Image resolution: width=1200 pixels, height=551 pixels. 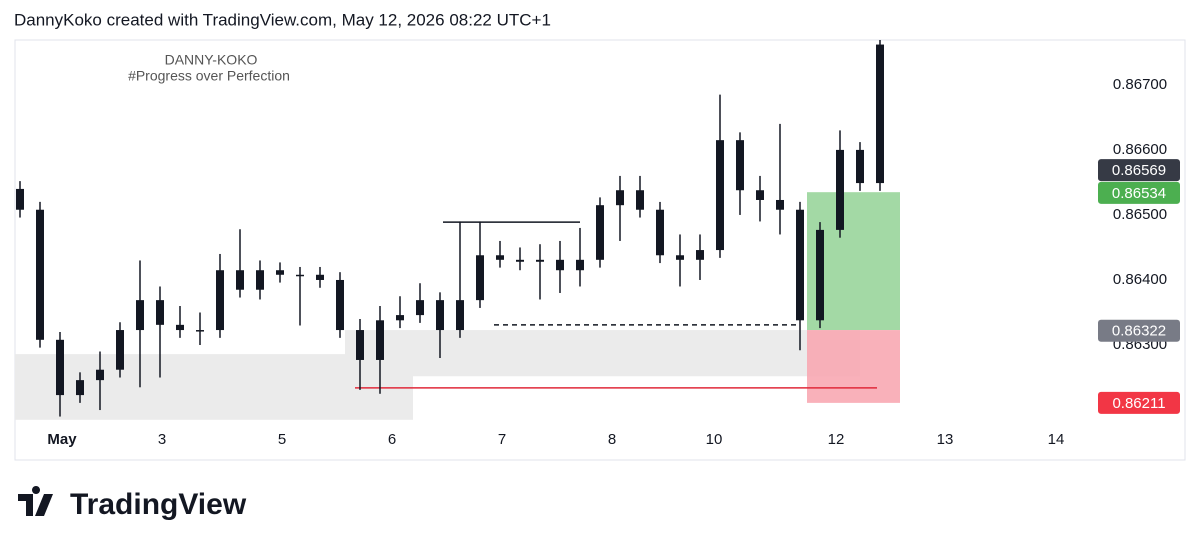 What do you see at coordinates (853, 366) in the screenshot?
I see `position-loss` at bounding box center [853, 366].